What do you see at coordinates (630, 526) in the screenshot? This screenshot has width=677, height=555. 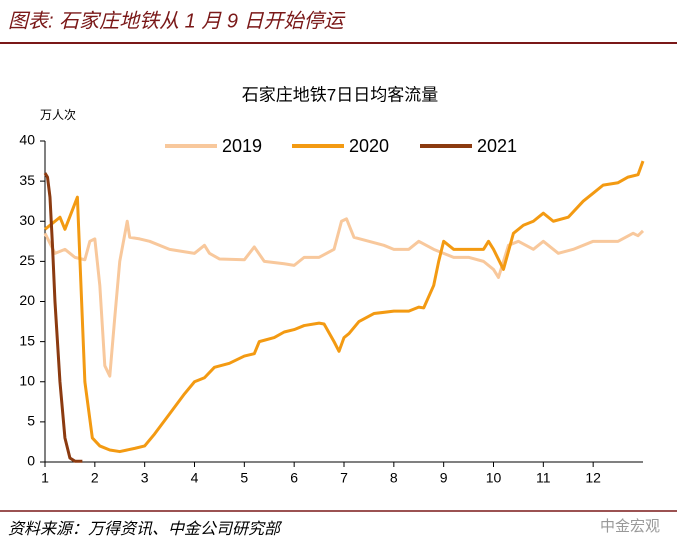 I see `watermark: 中金宏观` at bounding box center [630, 526].